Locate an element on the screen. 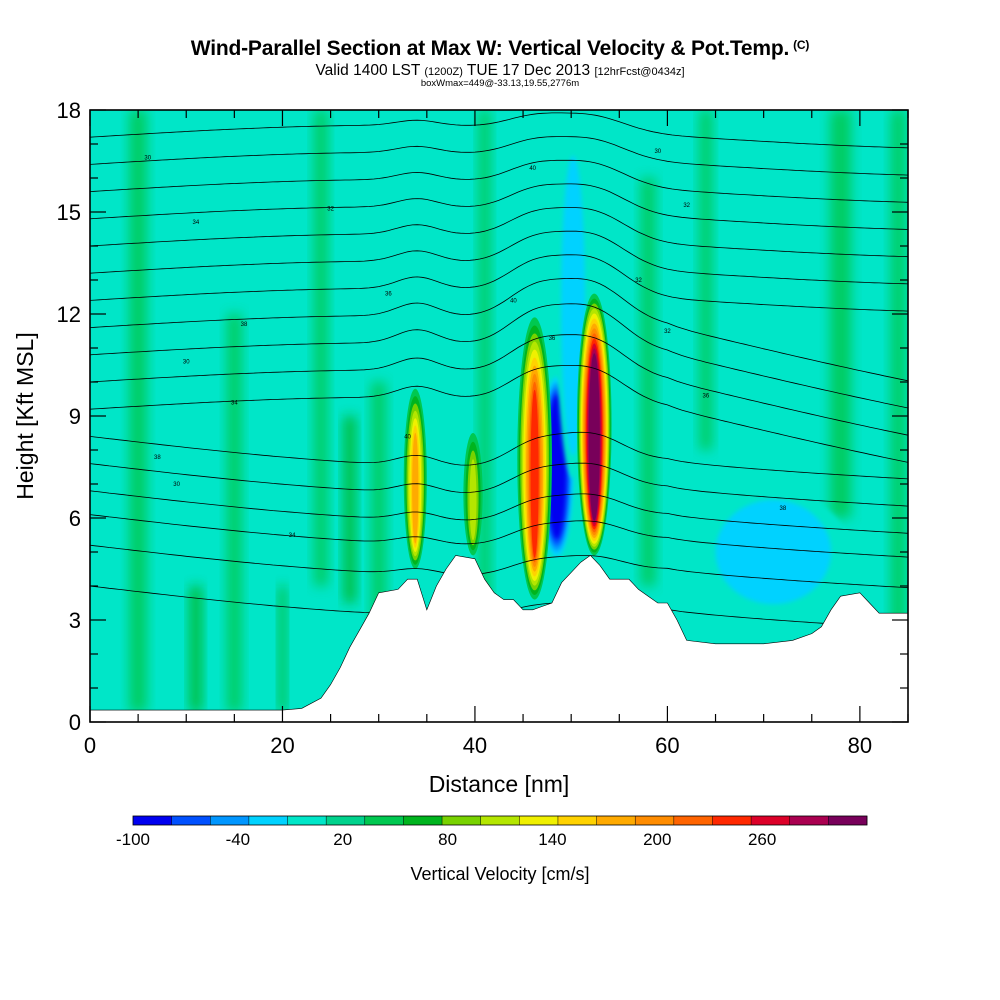 The image size is (1000, 1000). x-tick-label: 20 is located at coordinates (282, 745).